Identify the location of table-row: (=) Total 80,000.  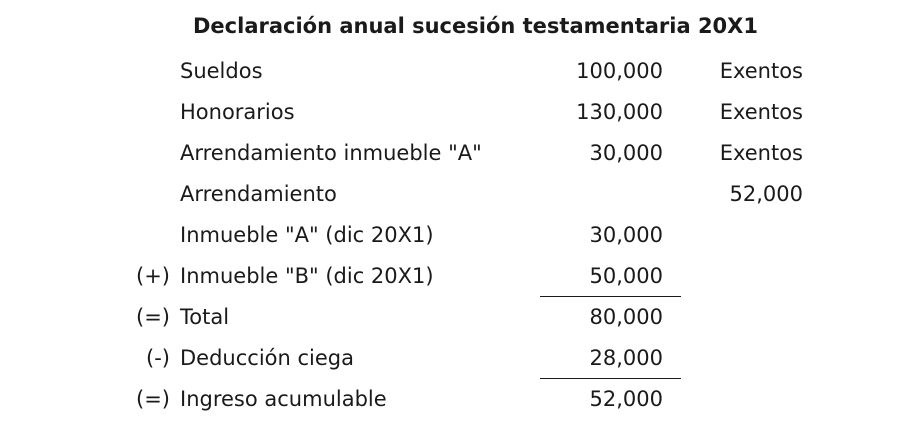
(455, 317).